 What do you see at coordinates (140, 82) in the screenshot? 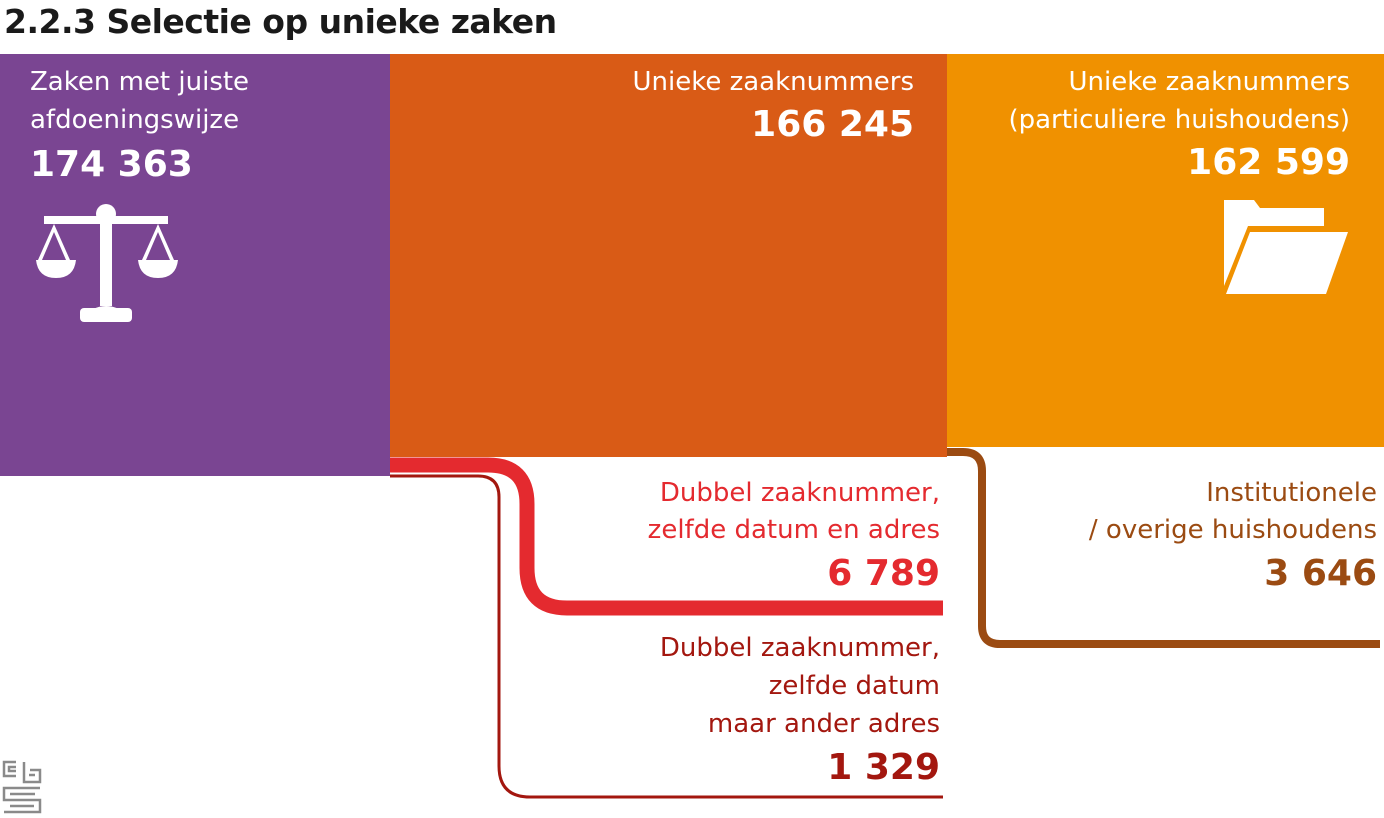
I see `box-label-line-1: Zaken met juiste` at bounding box center [140, 82].